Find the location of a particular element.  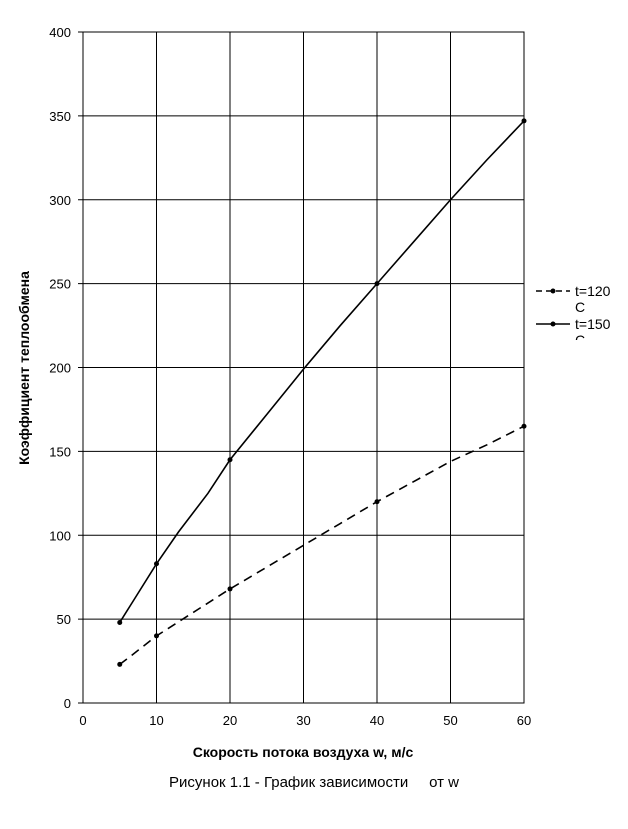

figure-caption: Рисунок 1.1 - График зависимости от w is located at coordinates (314, 782).